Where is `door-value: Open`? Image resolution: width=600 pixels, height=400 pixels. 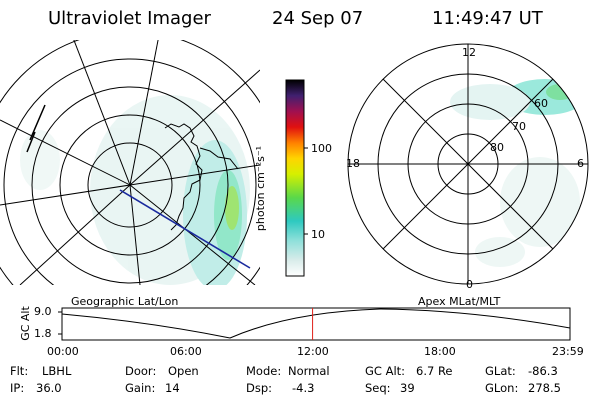
door-value: Open is located at coordinates (183, 371).